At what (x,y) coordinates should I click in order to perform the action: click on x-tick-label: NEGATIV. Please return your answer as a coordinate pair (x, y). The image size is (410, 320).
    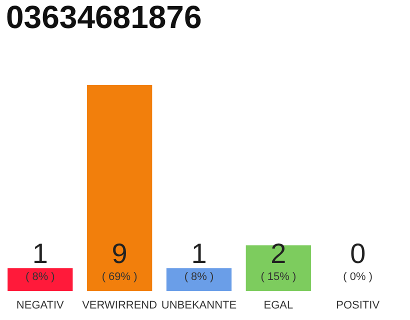
    Looking at the image, I should click on (40, 306).